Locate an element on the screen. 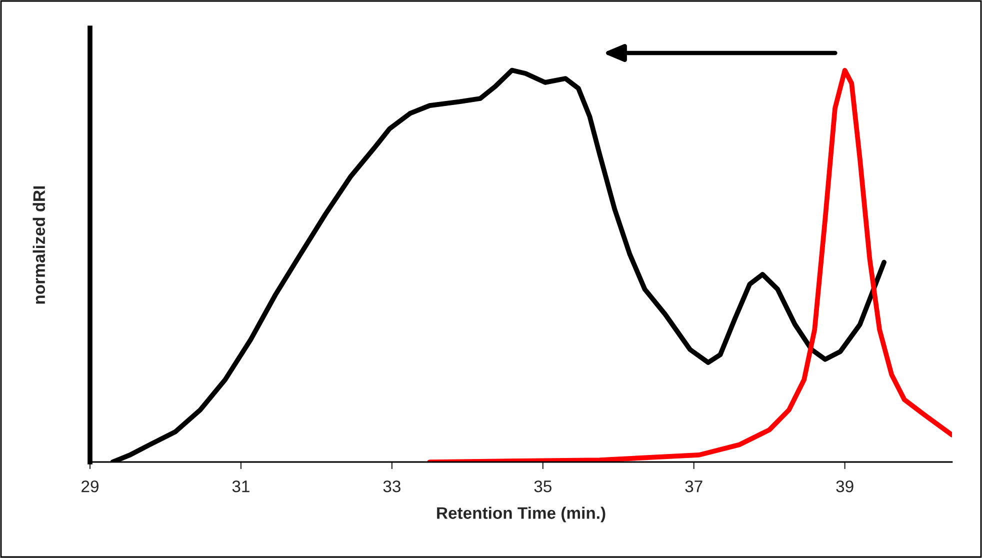 The image size is (982, 558). x-tick-label: 39 is located at coordinates (845, 486).